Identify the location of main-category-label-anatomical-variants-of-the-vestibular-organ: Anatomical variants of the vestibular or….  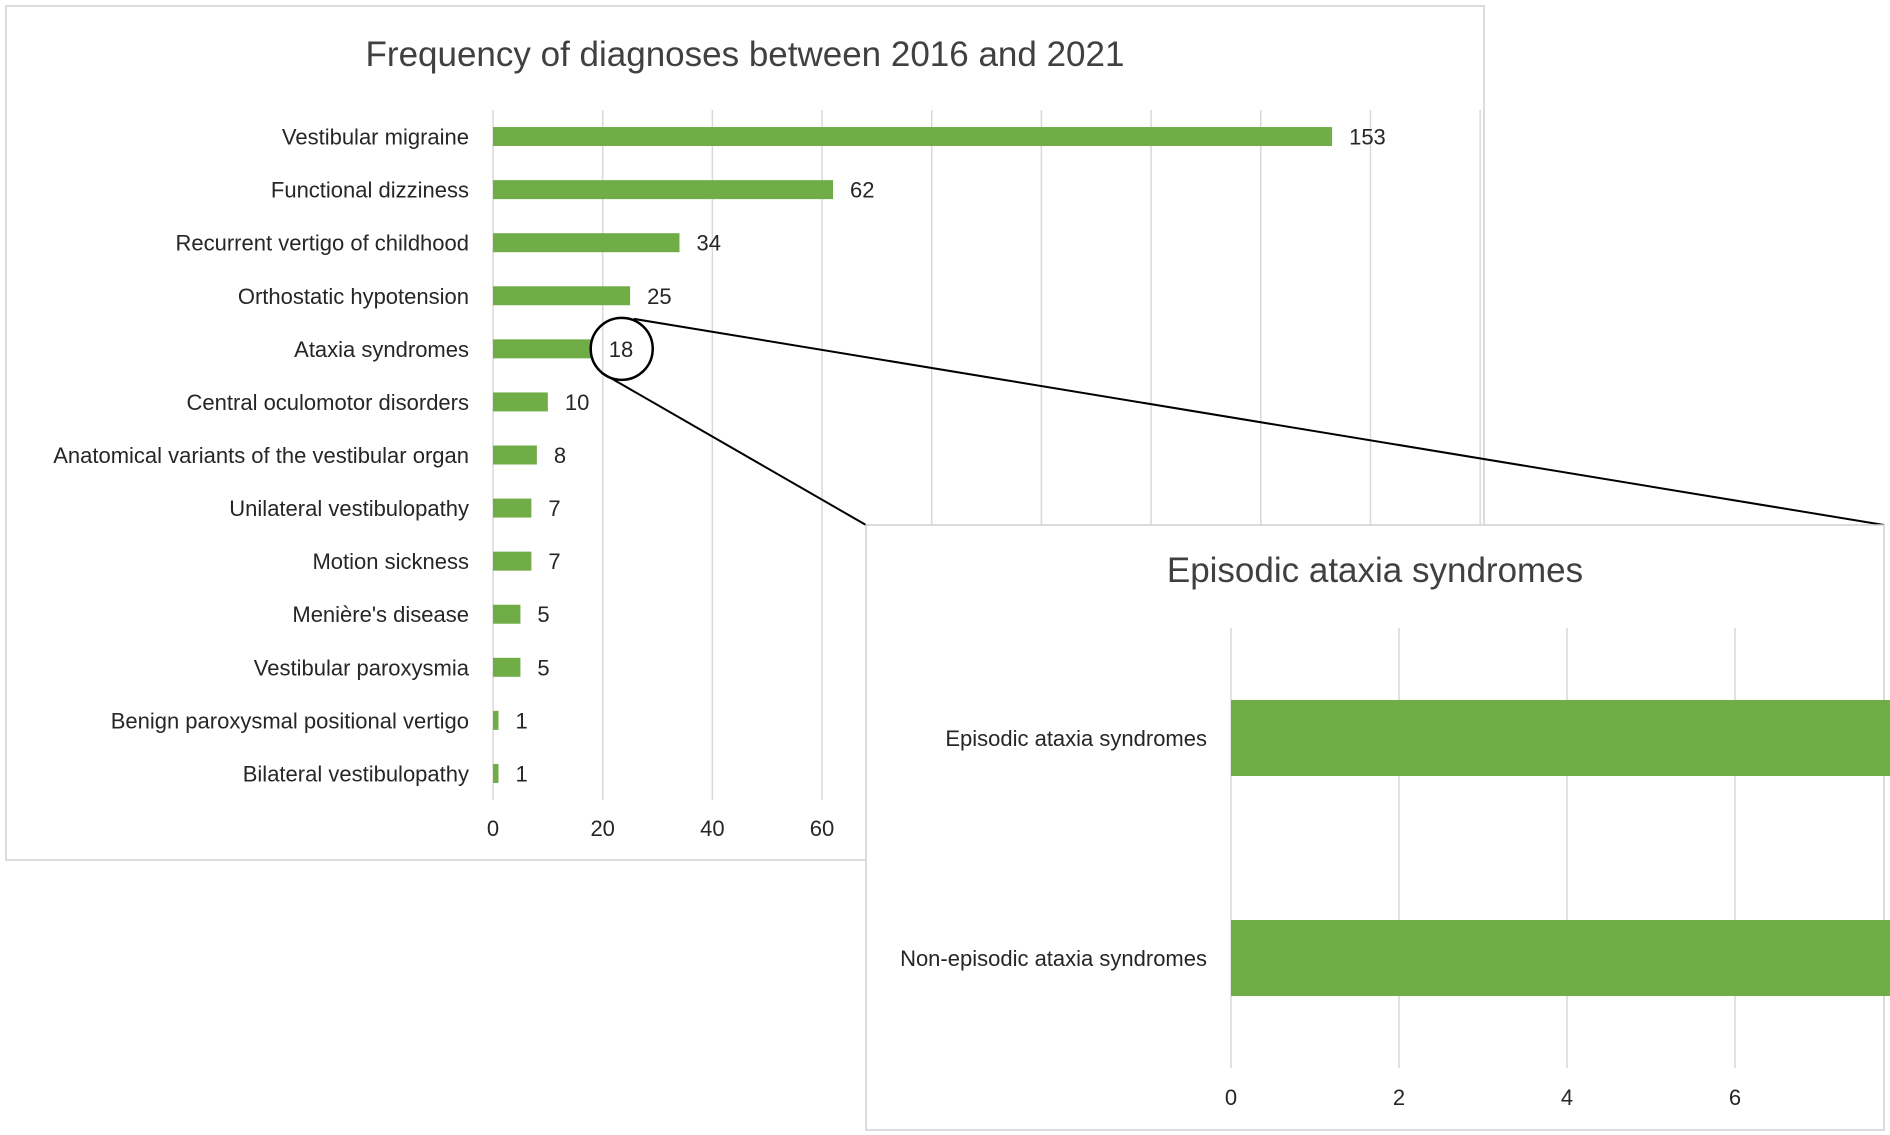
(261, 455).